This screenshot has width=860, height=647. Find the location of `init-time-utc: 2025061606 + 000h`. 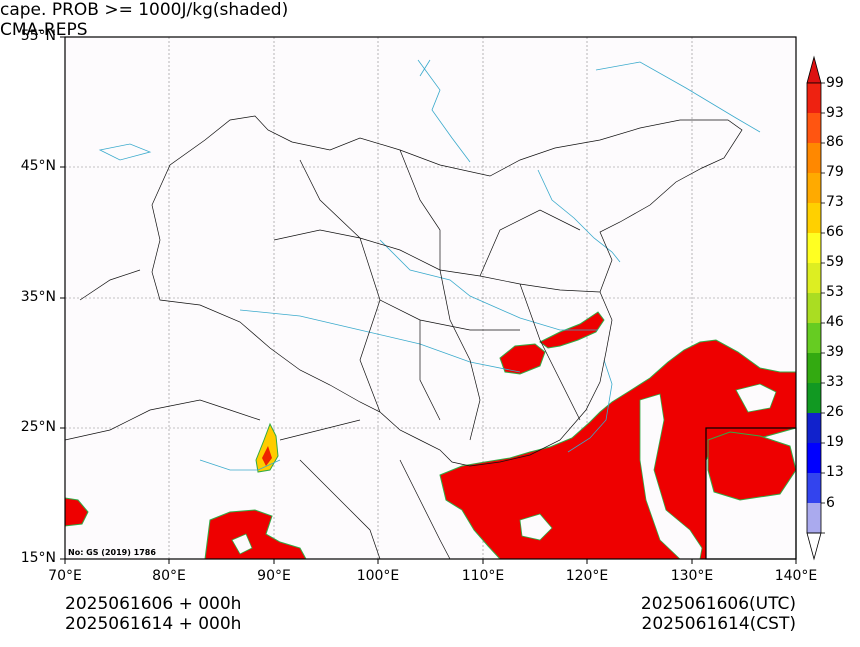

init-time-utc: 2025061606 + 000h is located at coordinates (153, 604).